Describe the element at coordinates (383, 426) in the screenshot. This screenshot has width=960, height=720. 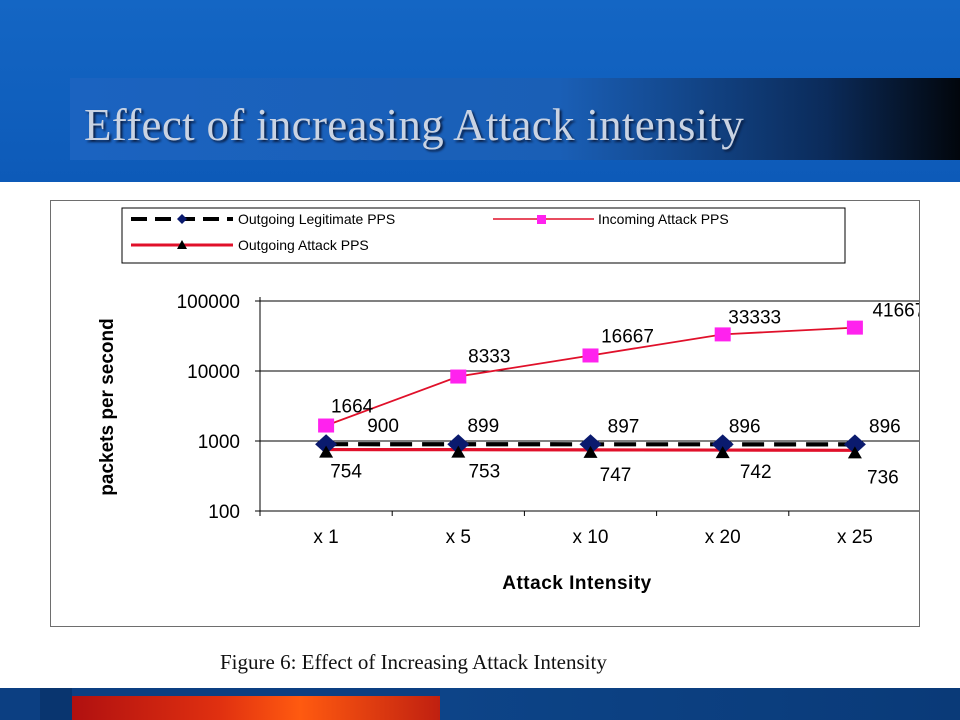
I see `data-label-outgoing-legitimate: 900` at that location.